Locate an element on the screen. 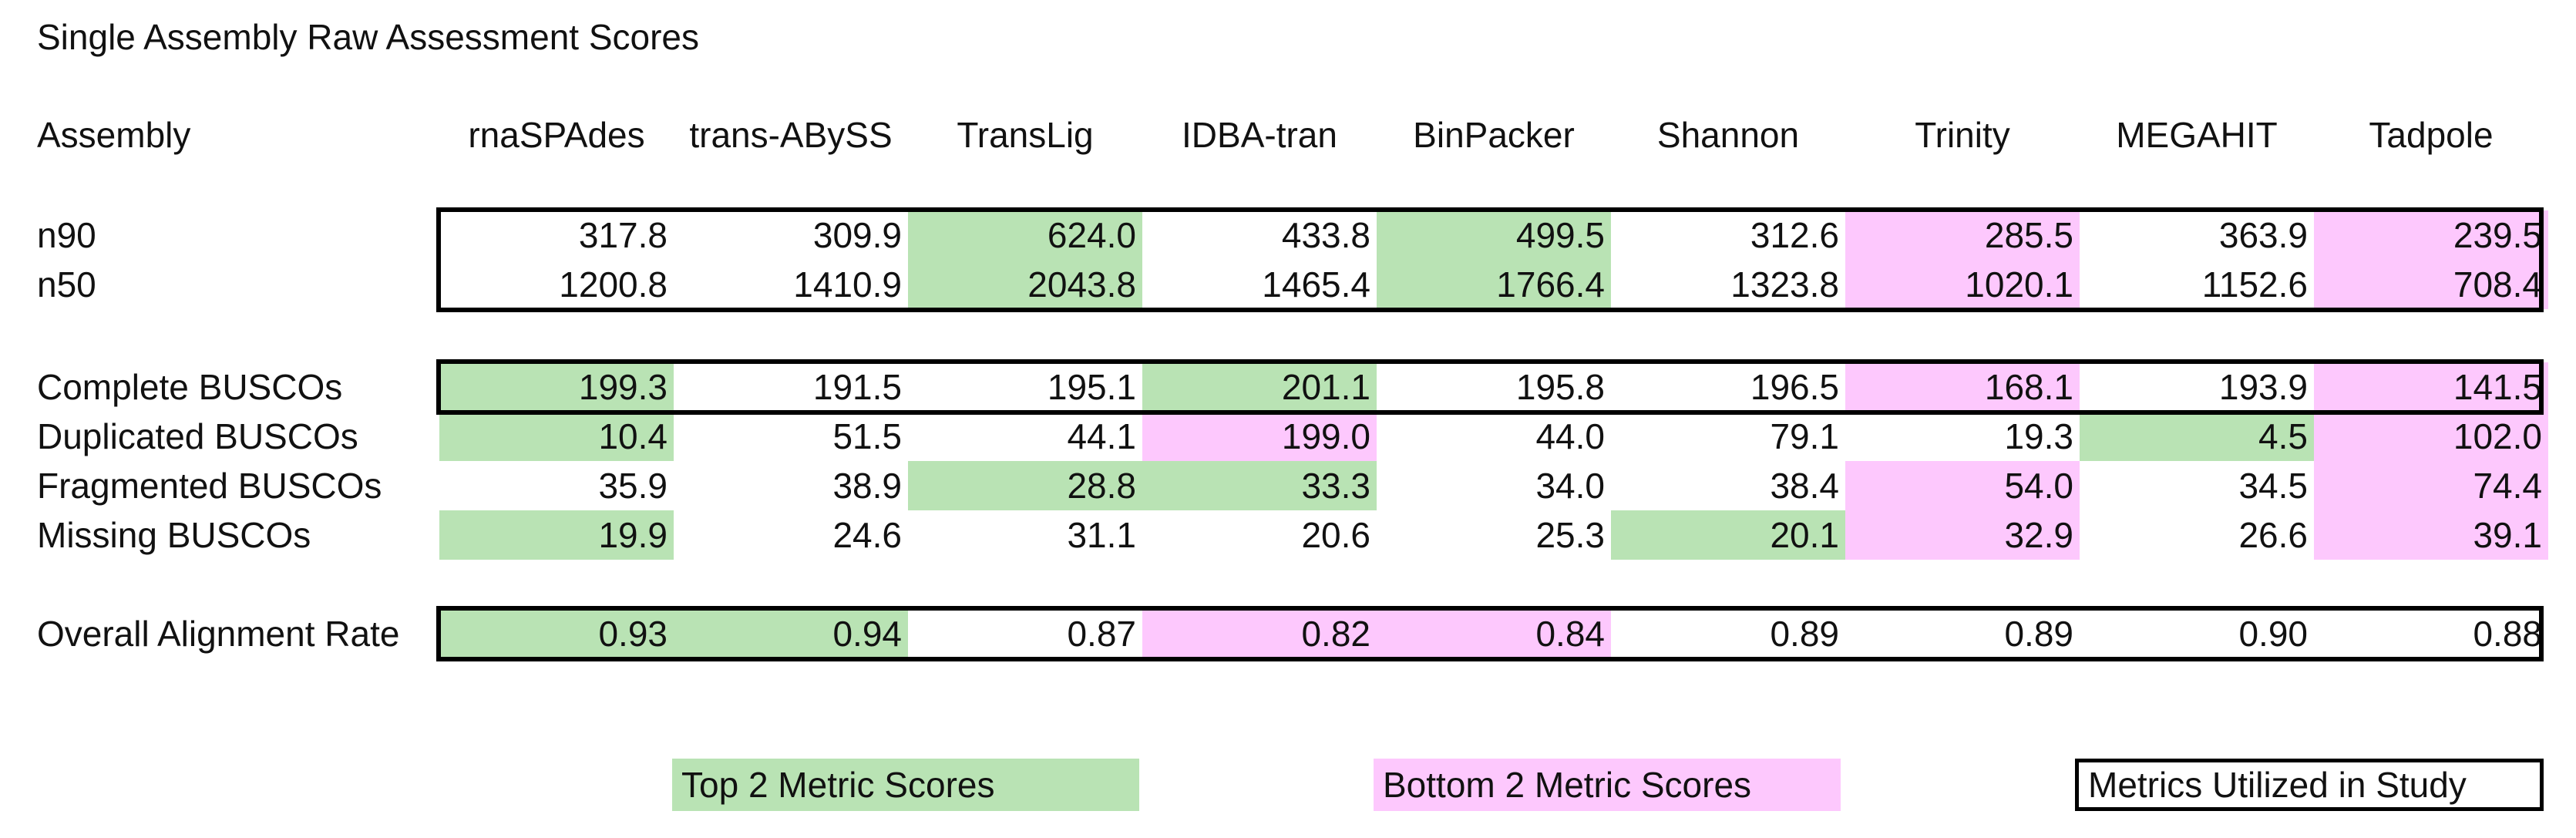 The height and width of the screenshot is (838, 2576). table-cell: 54.0 is located at coordinates (1962, 485).